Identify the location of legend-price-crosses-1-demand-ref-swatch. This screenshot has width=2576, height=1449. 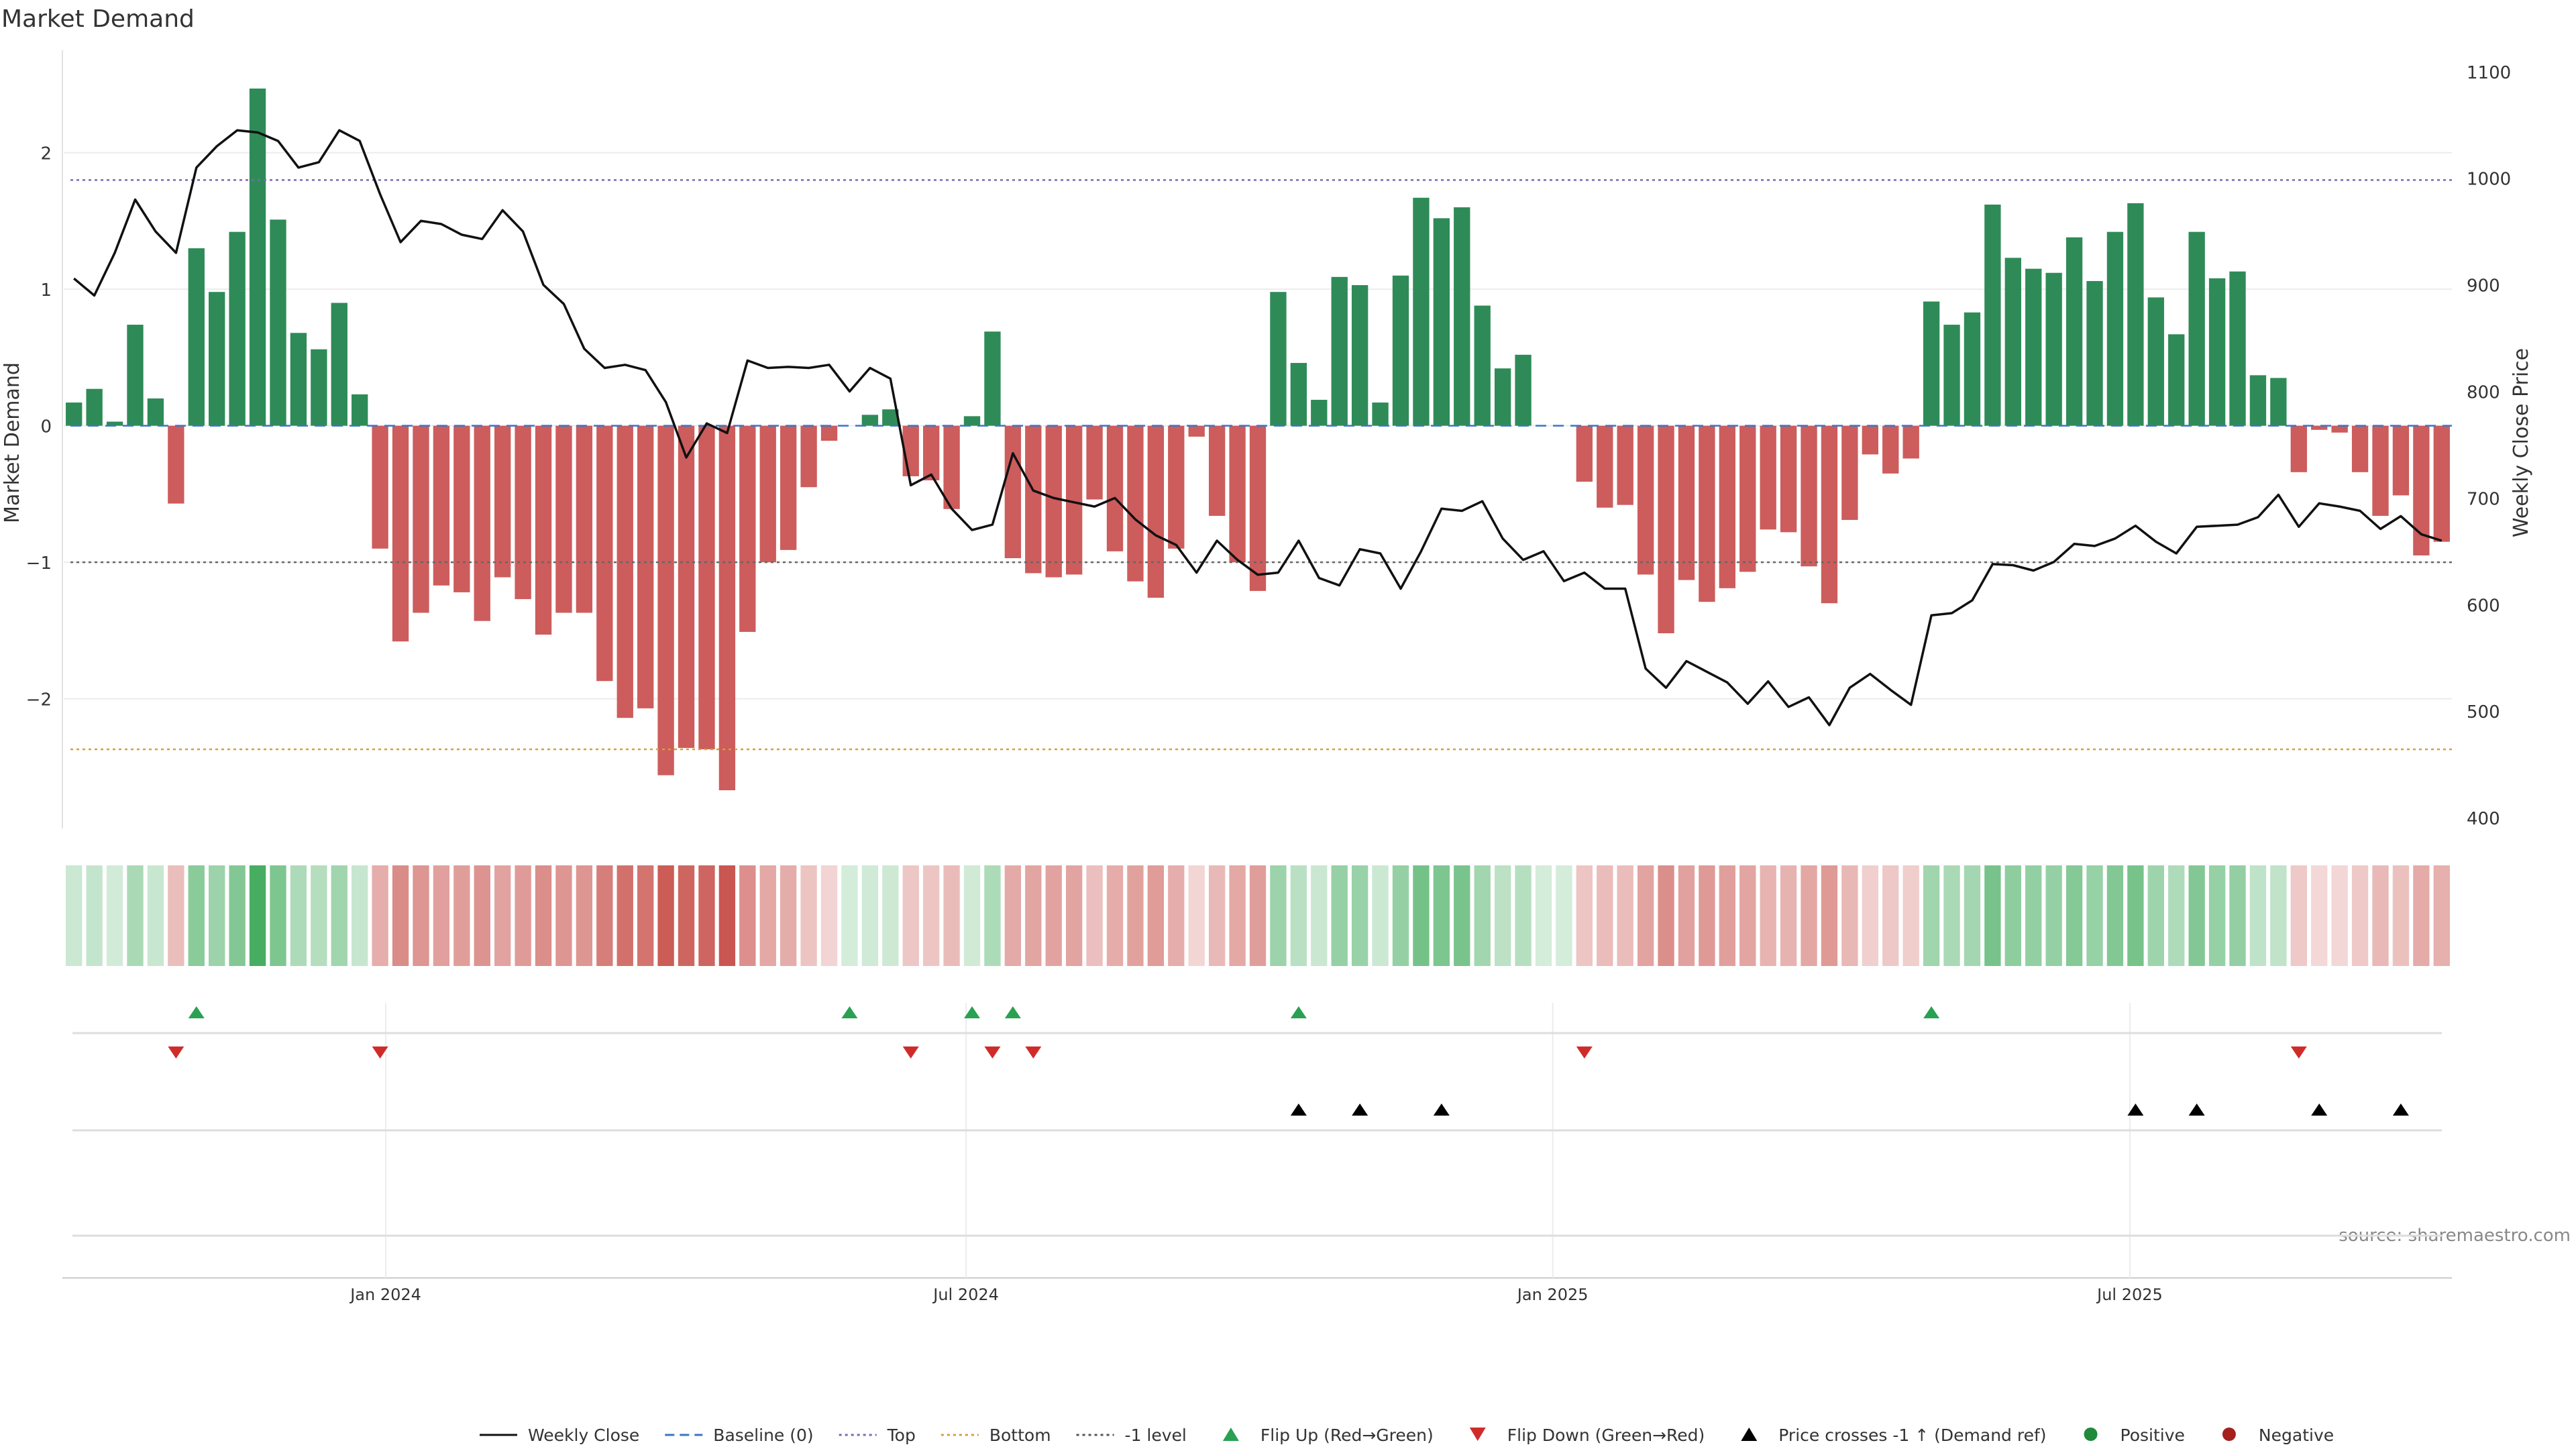
(1749, 1434).